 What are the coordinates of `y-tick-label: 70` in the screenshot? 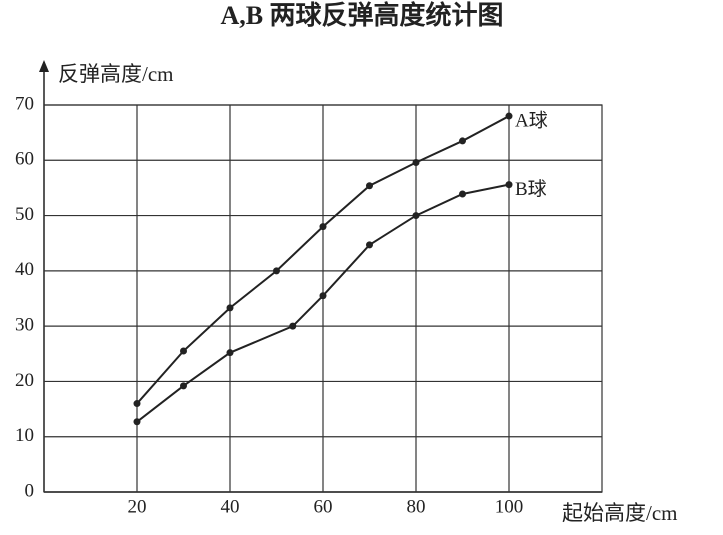 It's located at (24, 103).